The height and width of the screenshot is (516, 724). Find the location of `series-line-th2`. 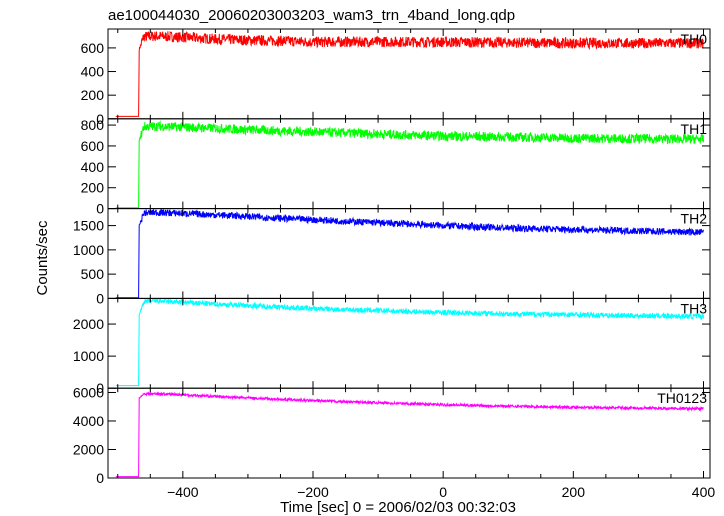

series-line-th2 is located at coordinates (409, 254).